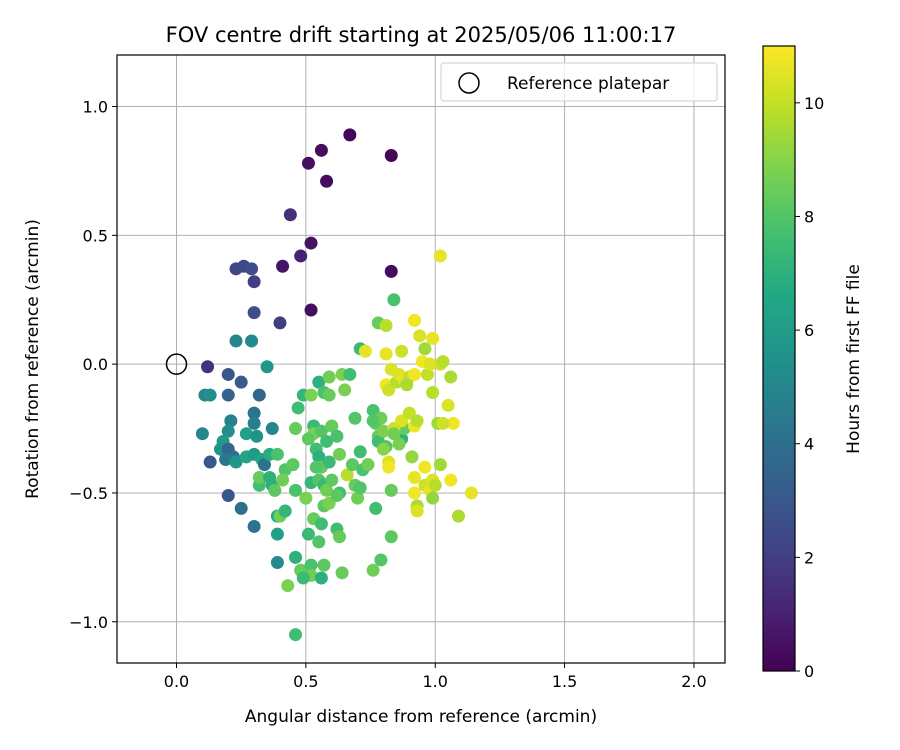  What do you see at coordinates (809, 387) in the screenshot?
I see `colorbar-ticks: 0 2 4 6 8 10` at bounding box center [809, 387].